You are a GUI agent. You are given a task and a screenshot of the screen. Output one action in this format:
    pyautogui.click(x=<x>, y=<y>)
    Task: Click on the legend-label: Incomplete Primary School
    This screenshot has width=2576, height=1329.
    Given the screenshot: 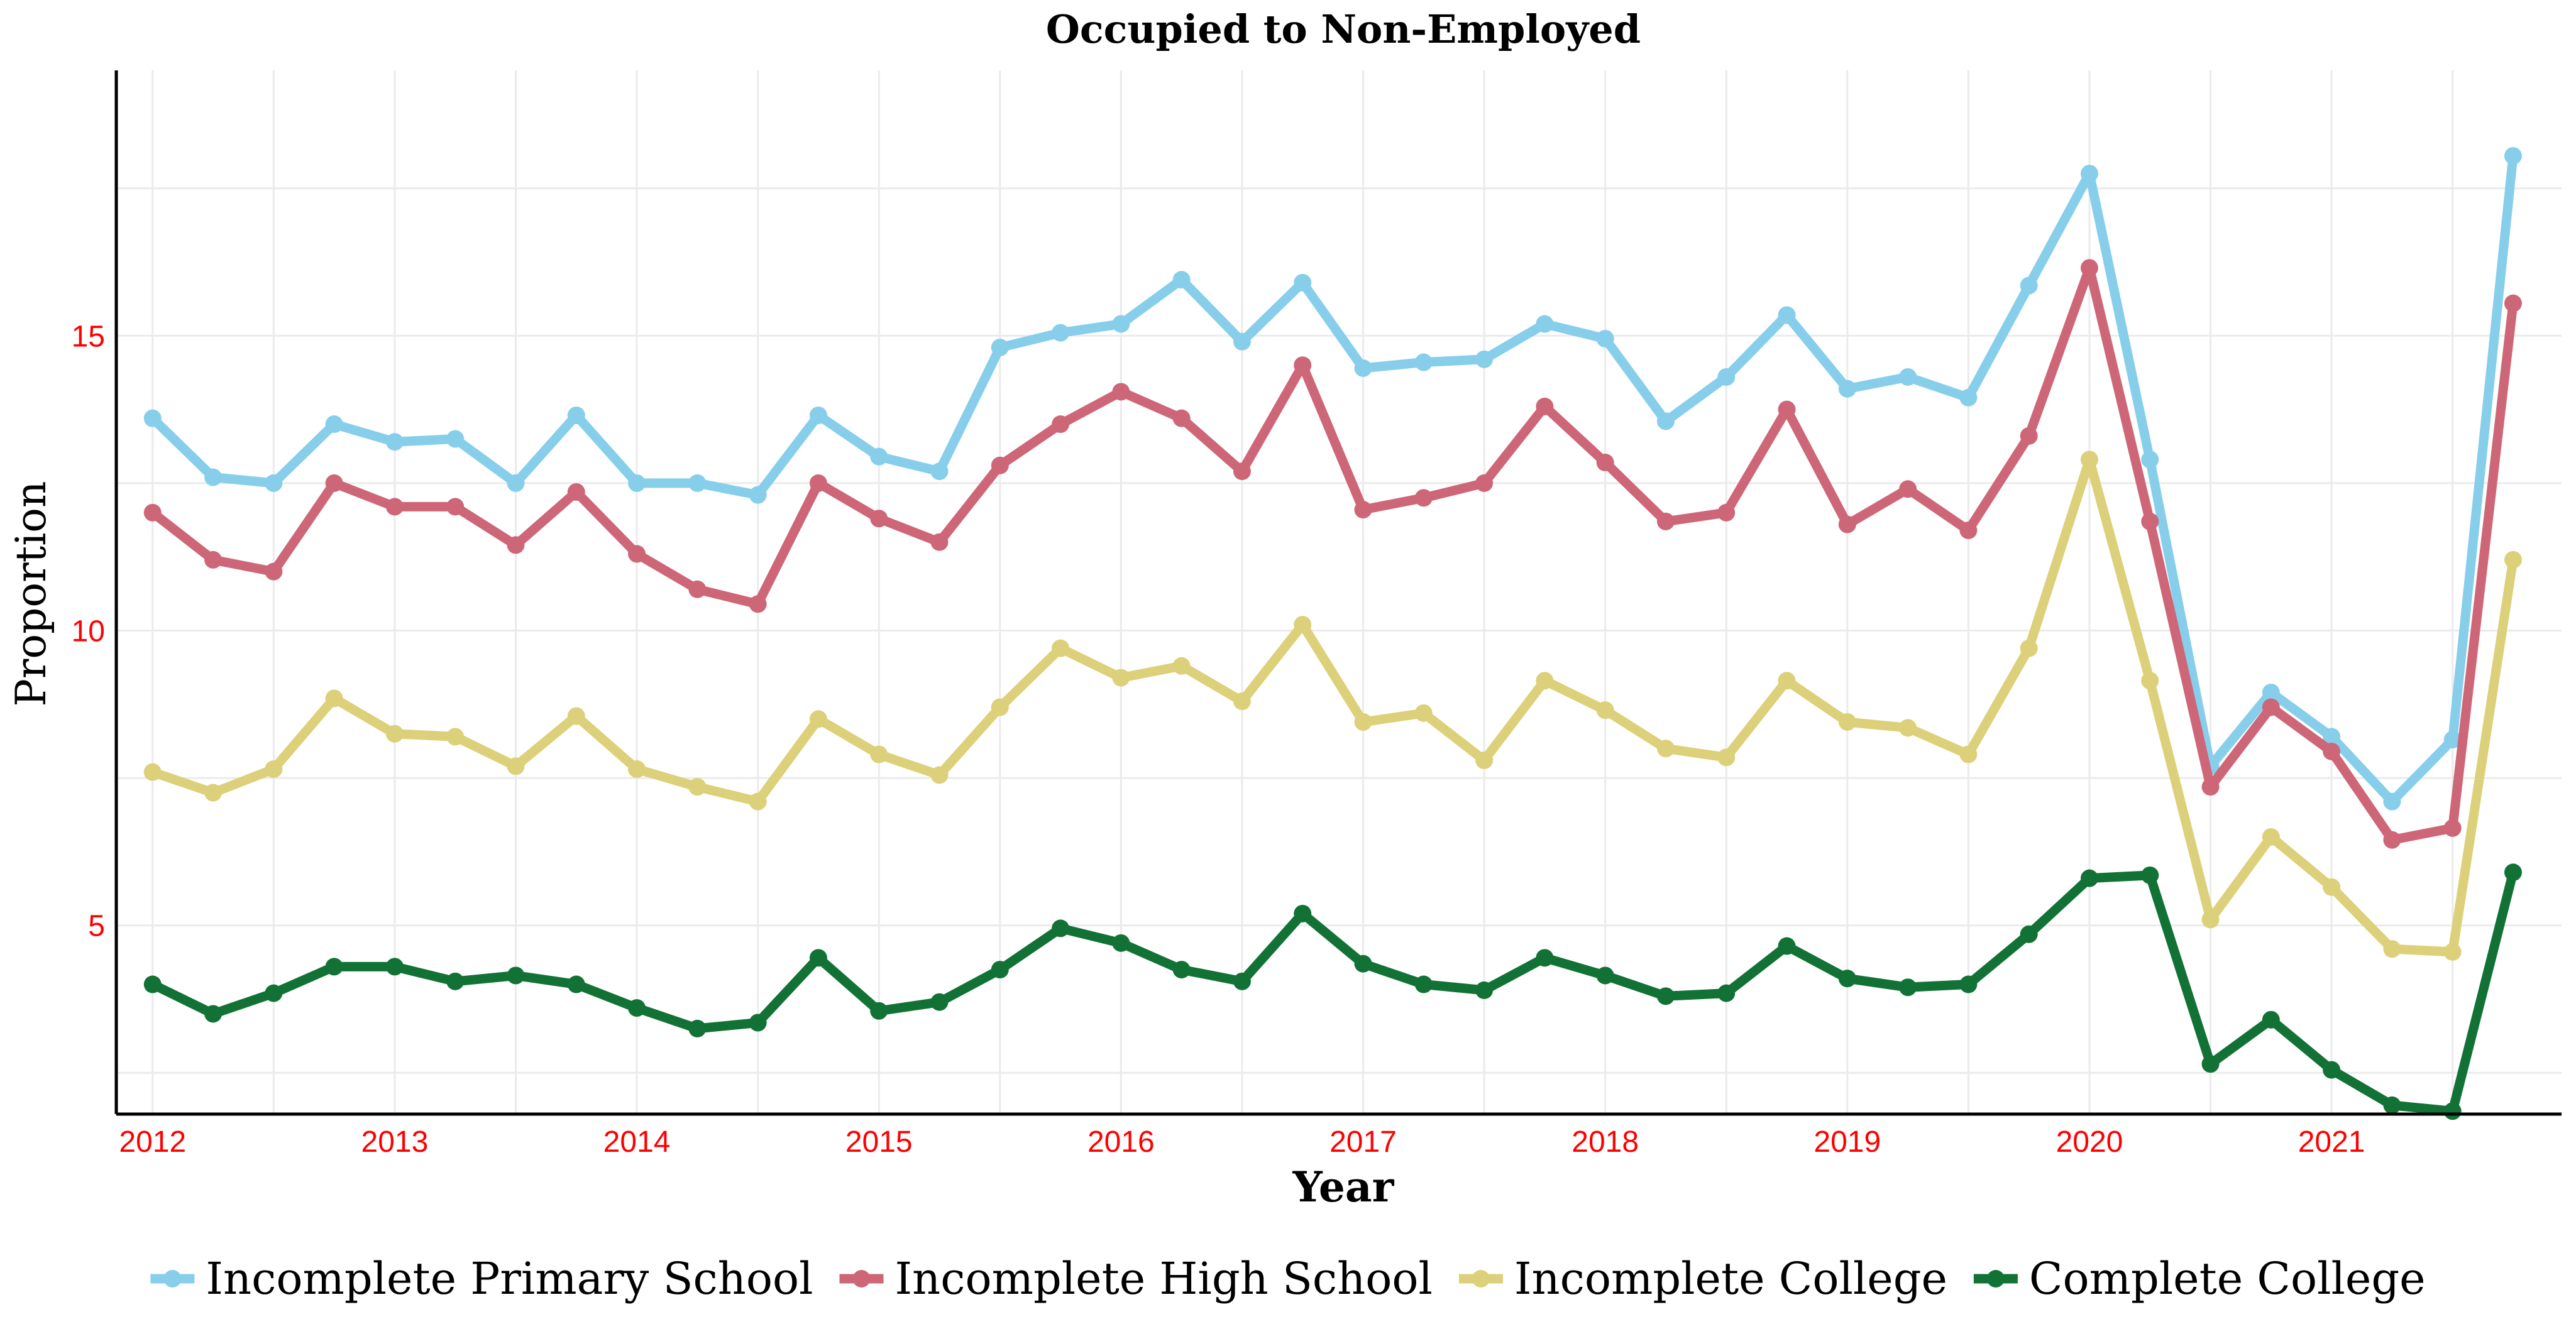 What is the action you would take?
    pyautogui.click(x=509, y=1279)
    